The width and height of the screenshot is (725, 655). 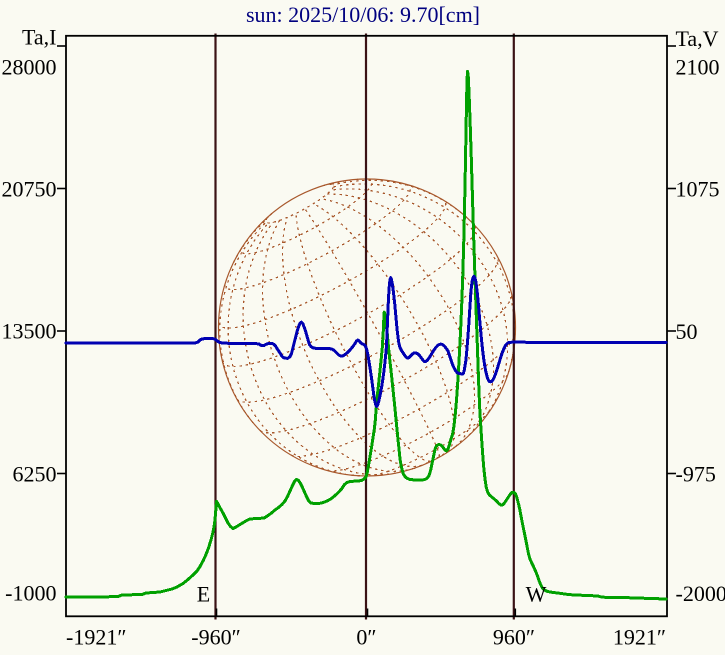 What do you see at coordinates (39, 36) in the screenshot?
I see `svg-text: Ta,I` at bounding box center [39, 36].